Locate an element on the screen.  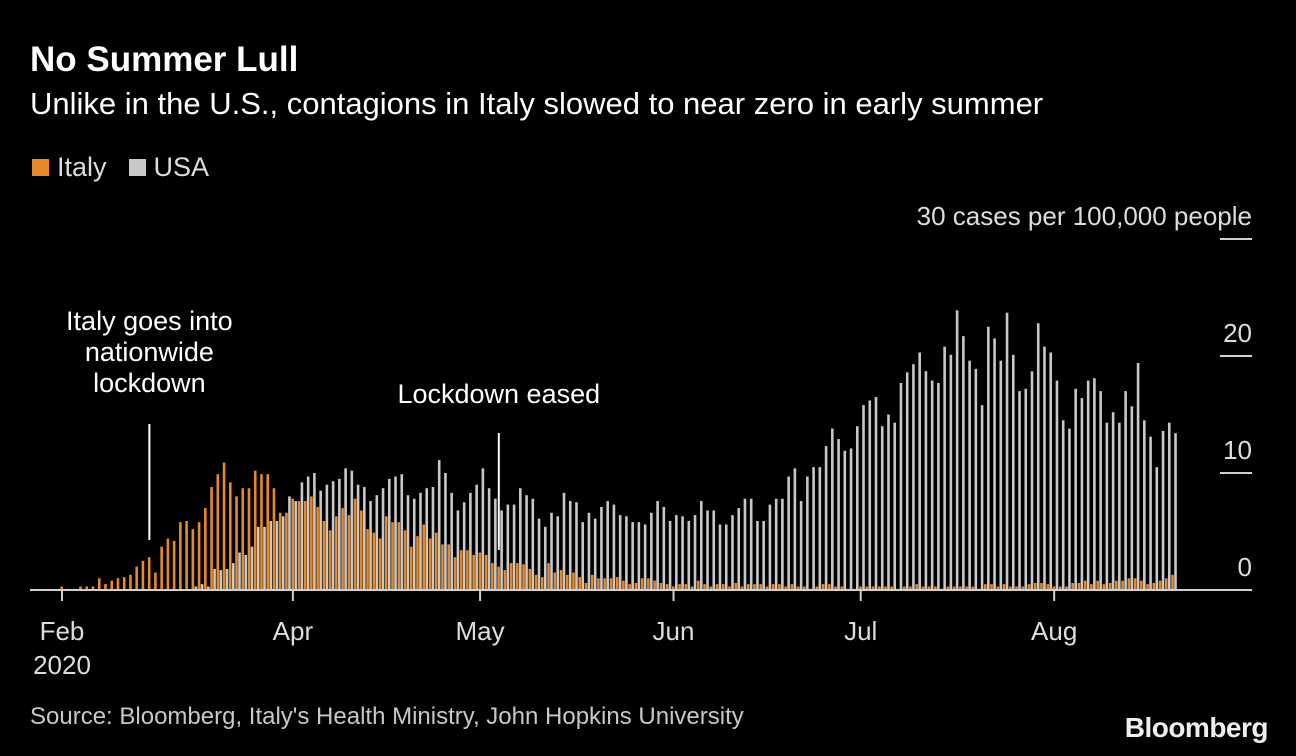
x-tick-label: Aug is located at coordinates (1054, 631).